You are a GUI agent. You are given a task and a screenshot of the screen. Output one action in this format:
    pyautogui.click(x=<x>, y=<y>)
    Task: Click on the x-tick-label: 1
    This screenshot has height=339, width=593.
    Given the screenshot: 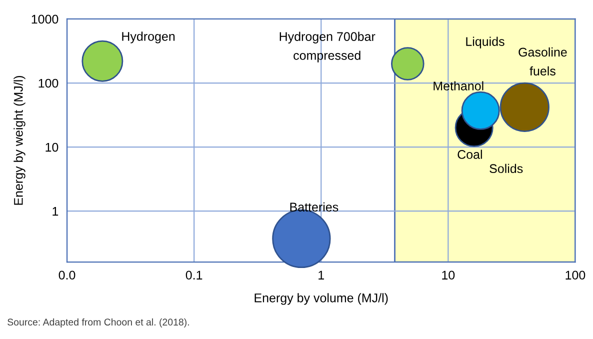 What is the action you would take?
    pyautogui.click(x=321, y=275)
    